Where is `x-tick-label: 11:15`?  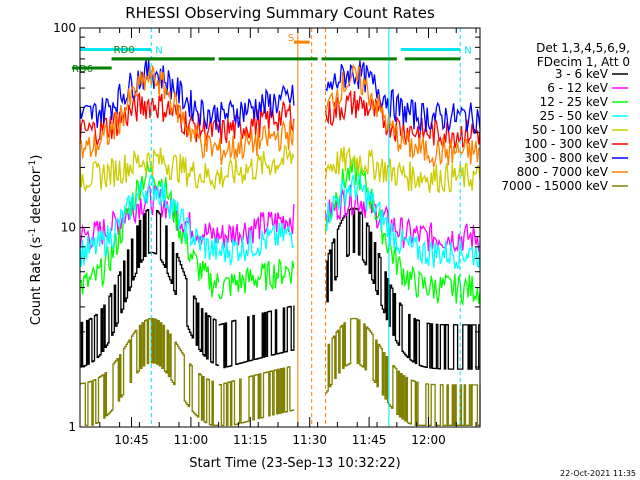
x-tick-label: 11:15 is located at coordinates (250, 440).